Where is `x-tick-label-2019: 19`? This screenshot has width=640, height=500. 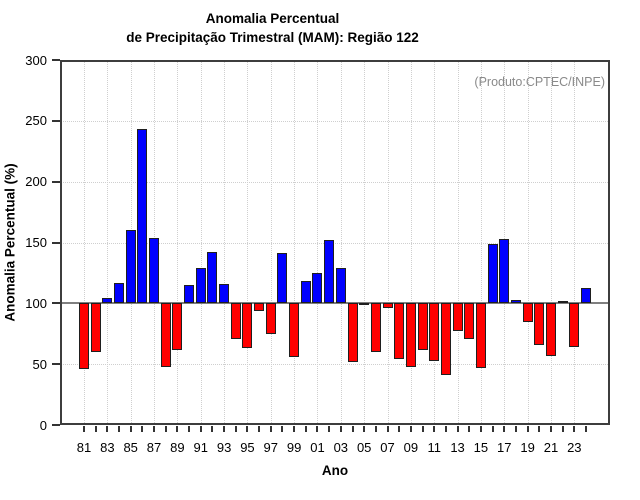
x-tick-label-2019: 19 is located at coordinates (527, 447).